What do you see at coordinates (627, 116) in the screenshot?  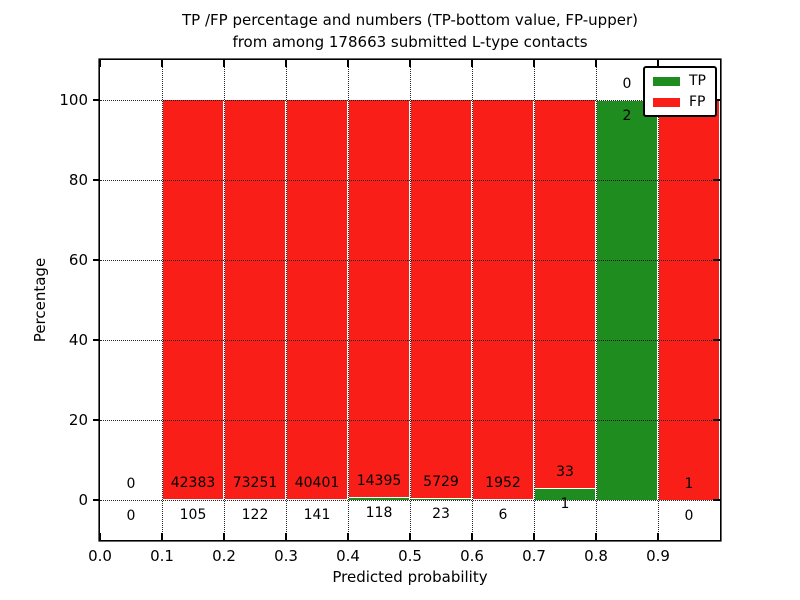 I see `tp-count-label: 2` at bounding box center [627, 116].